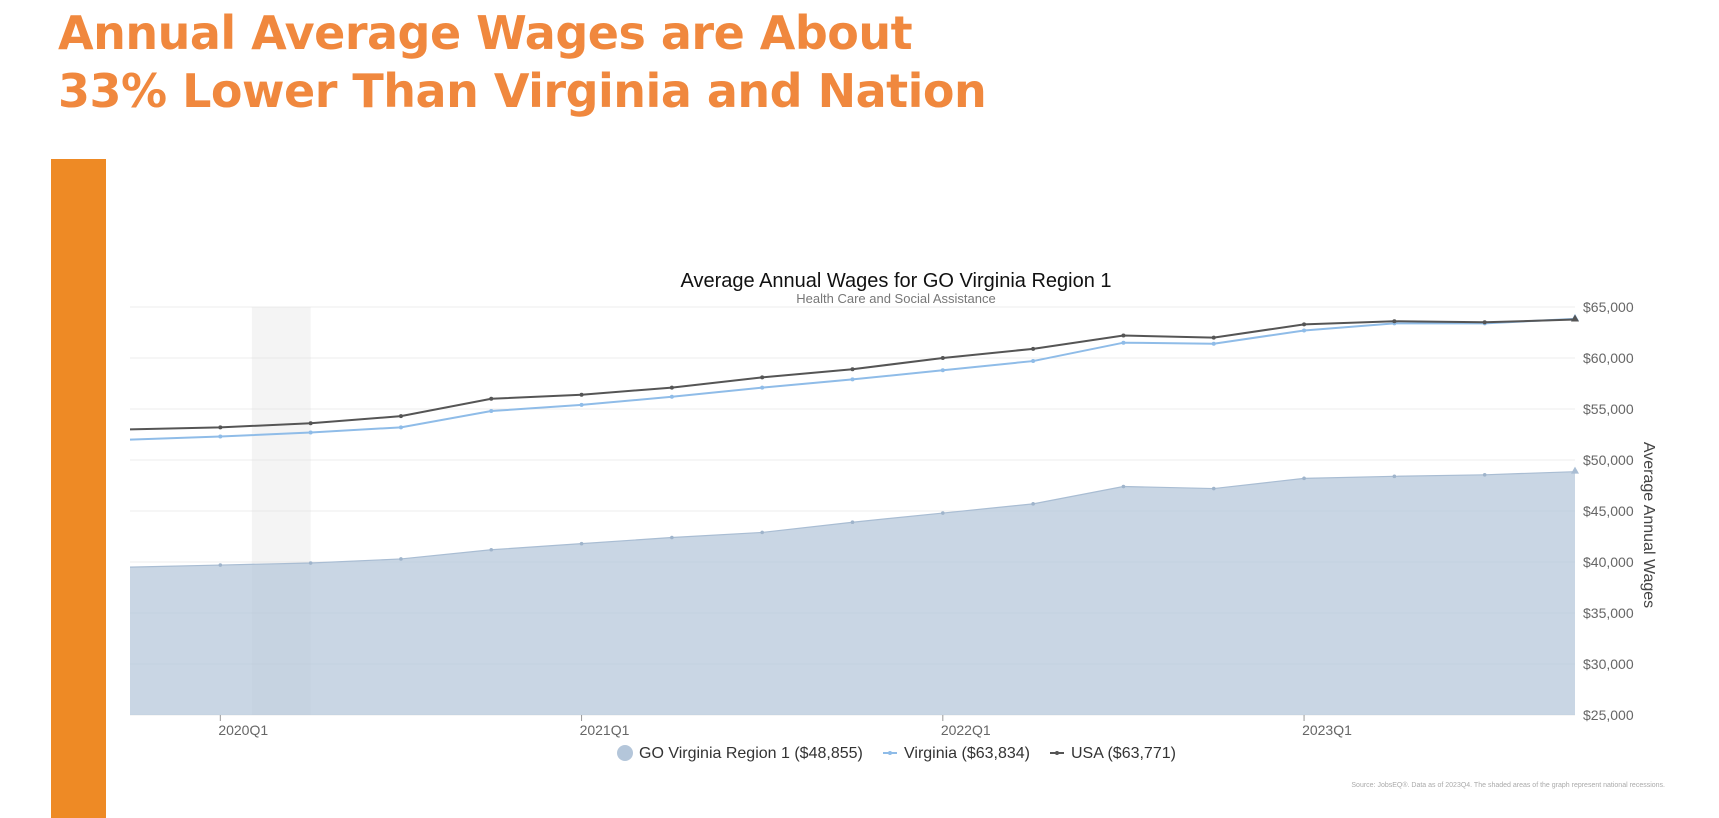  Describe the element at coordinates (1608, 613) in the screenshot. I see `y-tick-label: $35,000` at that location.